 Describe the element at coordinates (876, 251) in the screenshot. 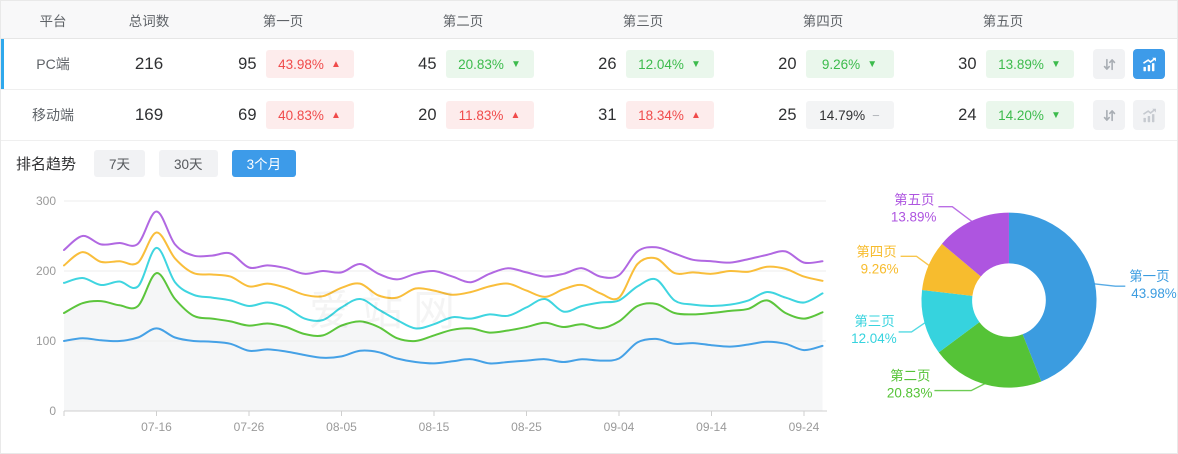

I see `donut-label-name: 第四页` at that location.